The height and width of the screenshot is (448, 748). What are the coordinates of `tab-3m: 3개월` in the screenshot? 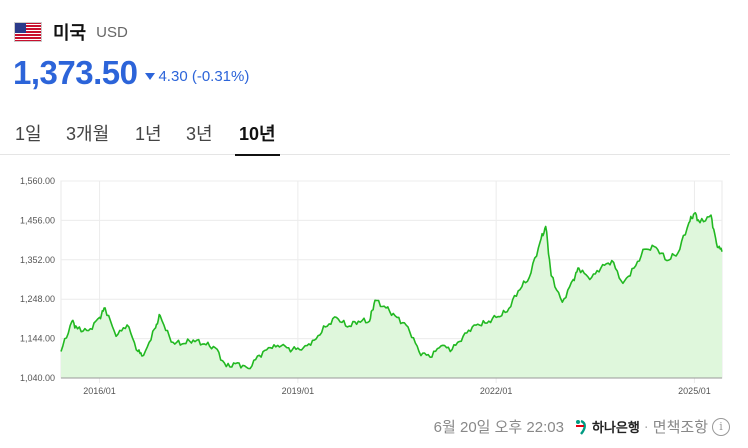 It's located at (88, 134).